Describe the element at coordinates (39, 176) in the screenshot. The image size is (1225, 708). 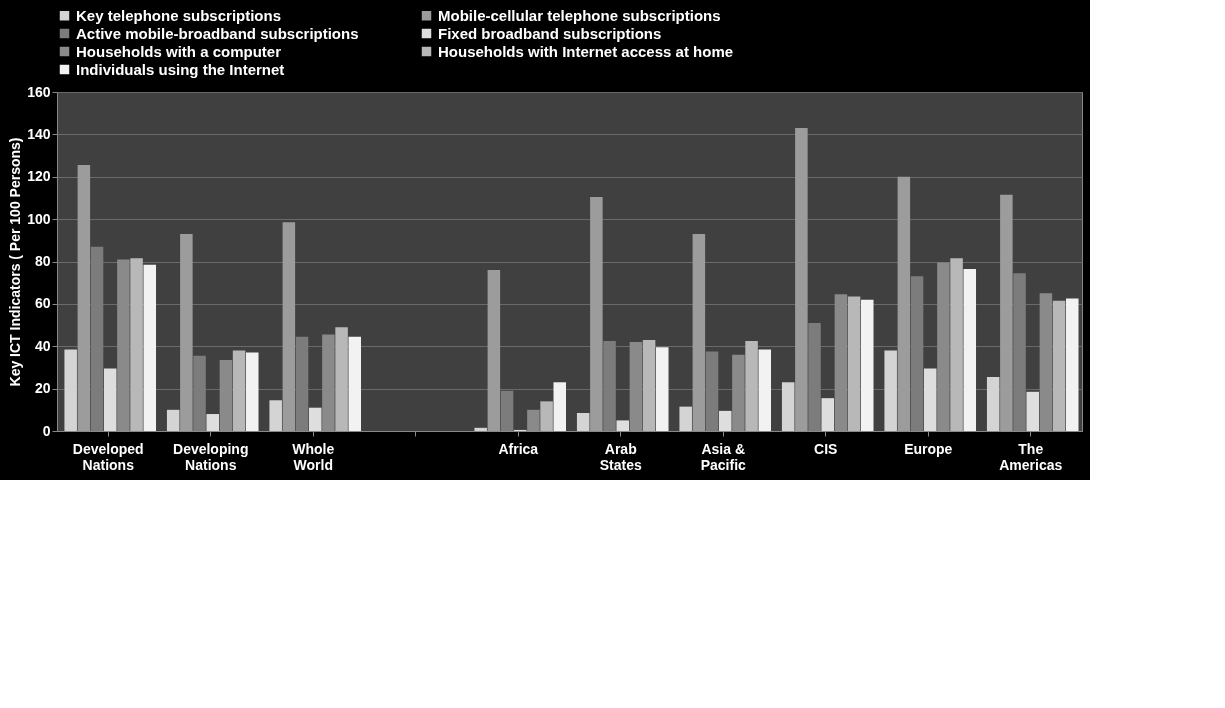
I see `y-tick-label: 120` at that location.